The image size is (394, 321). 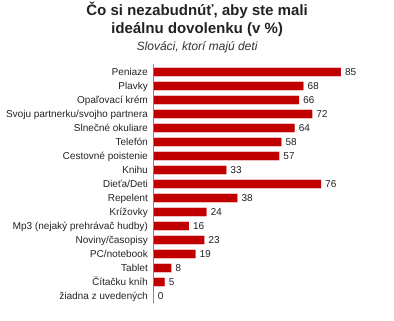 What do you see at coordinates (77, 114) in the screenshot?
I see `y-tick-label: Svoju partnerku/svojho partnera` at bounding box center [77, 114].